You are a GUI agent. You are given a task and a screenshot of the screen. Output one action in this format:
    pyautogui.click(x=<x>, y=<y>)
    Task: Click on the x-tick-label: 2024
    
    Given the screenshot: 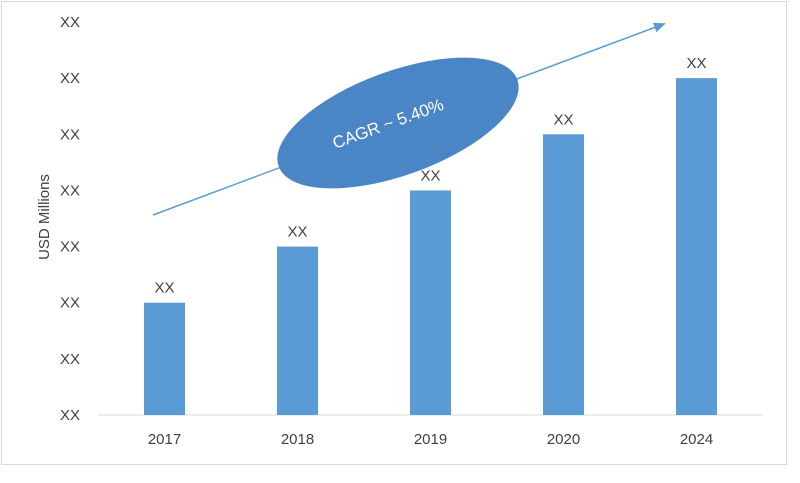 What is the action you would take?
    pyautogui.click(x=696, y=439)
    